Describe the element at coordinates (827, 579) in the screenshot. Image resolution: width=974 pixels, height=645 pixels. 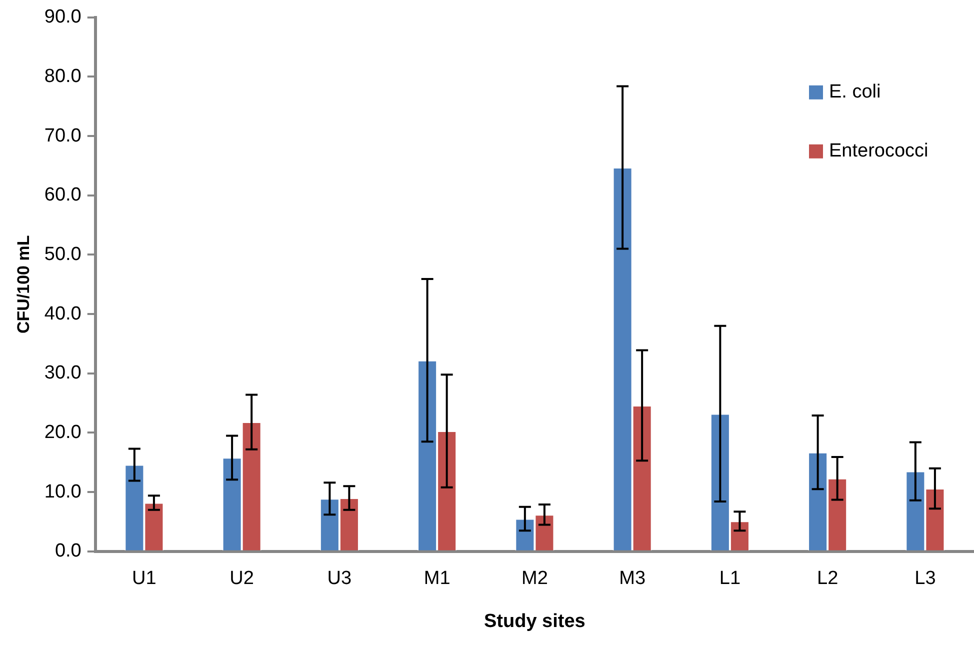
I see `x-tick-label: L2` at that location.